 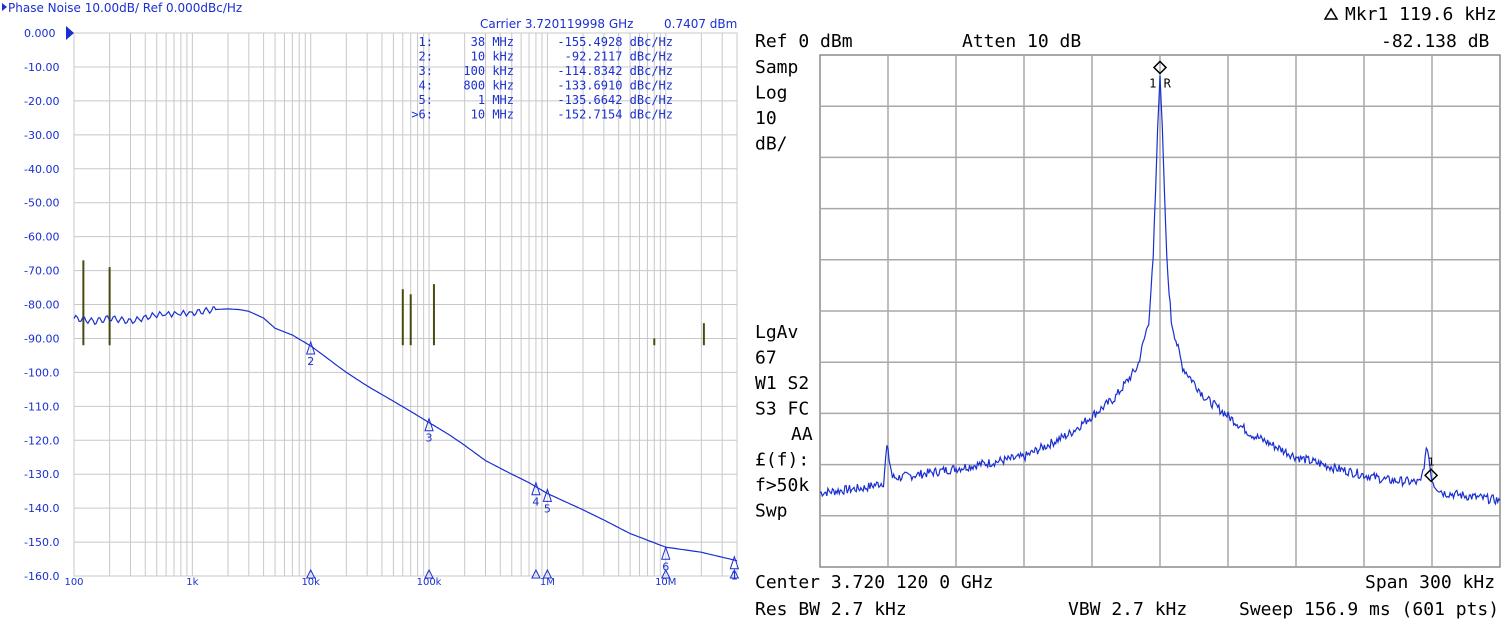 I want to click on marker-table-label: >6:, so click(x=422, y=115).